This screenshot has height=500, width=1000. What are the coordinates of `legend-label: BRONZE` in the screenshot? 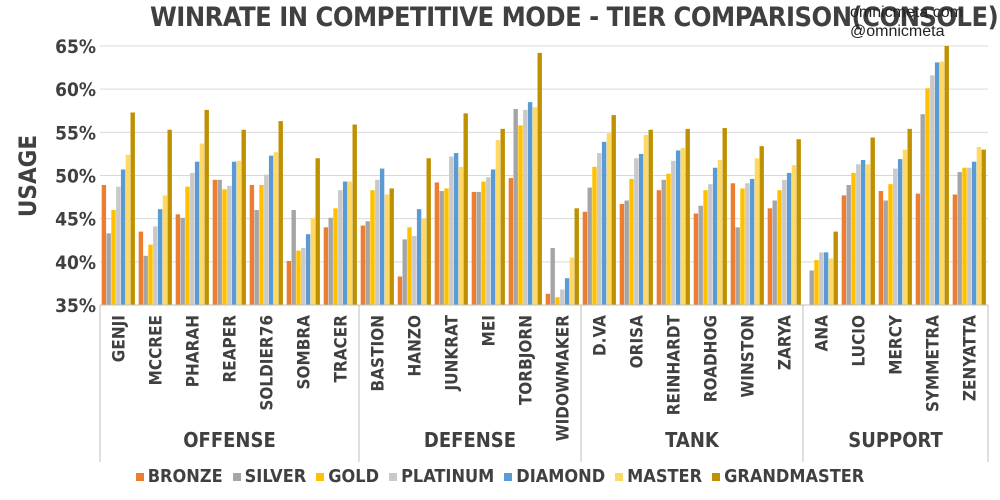 It's located at (185, 476).